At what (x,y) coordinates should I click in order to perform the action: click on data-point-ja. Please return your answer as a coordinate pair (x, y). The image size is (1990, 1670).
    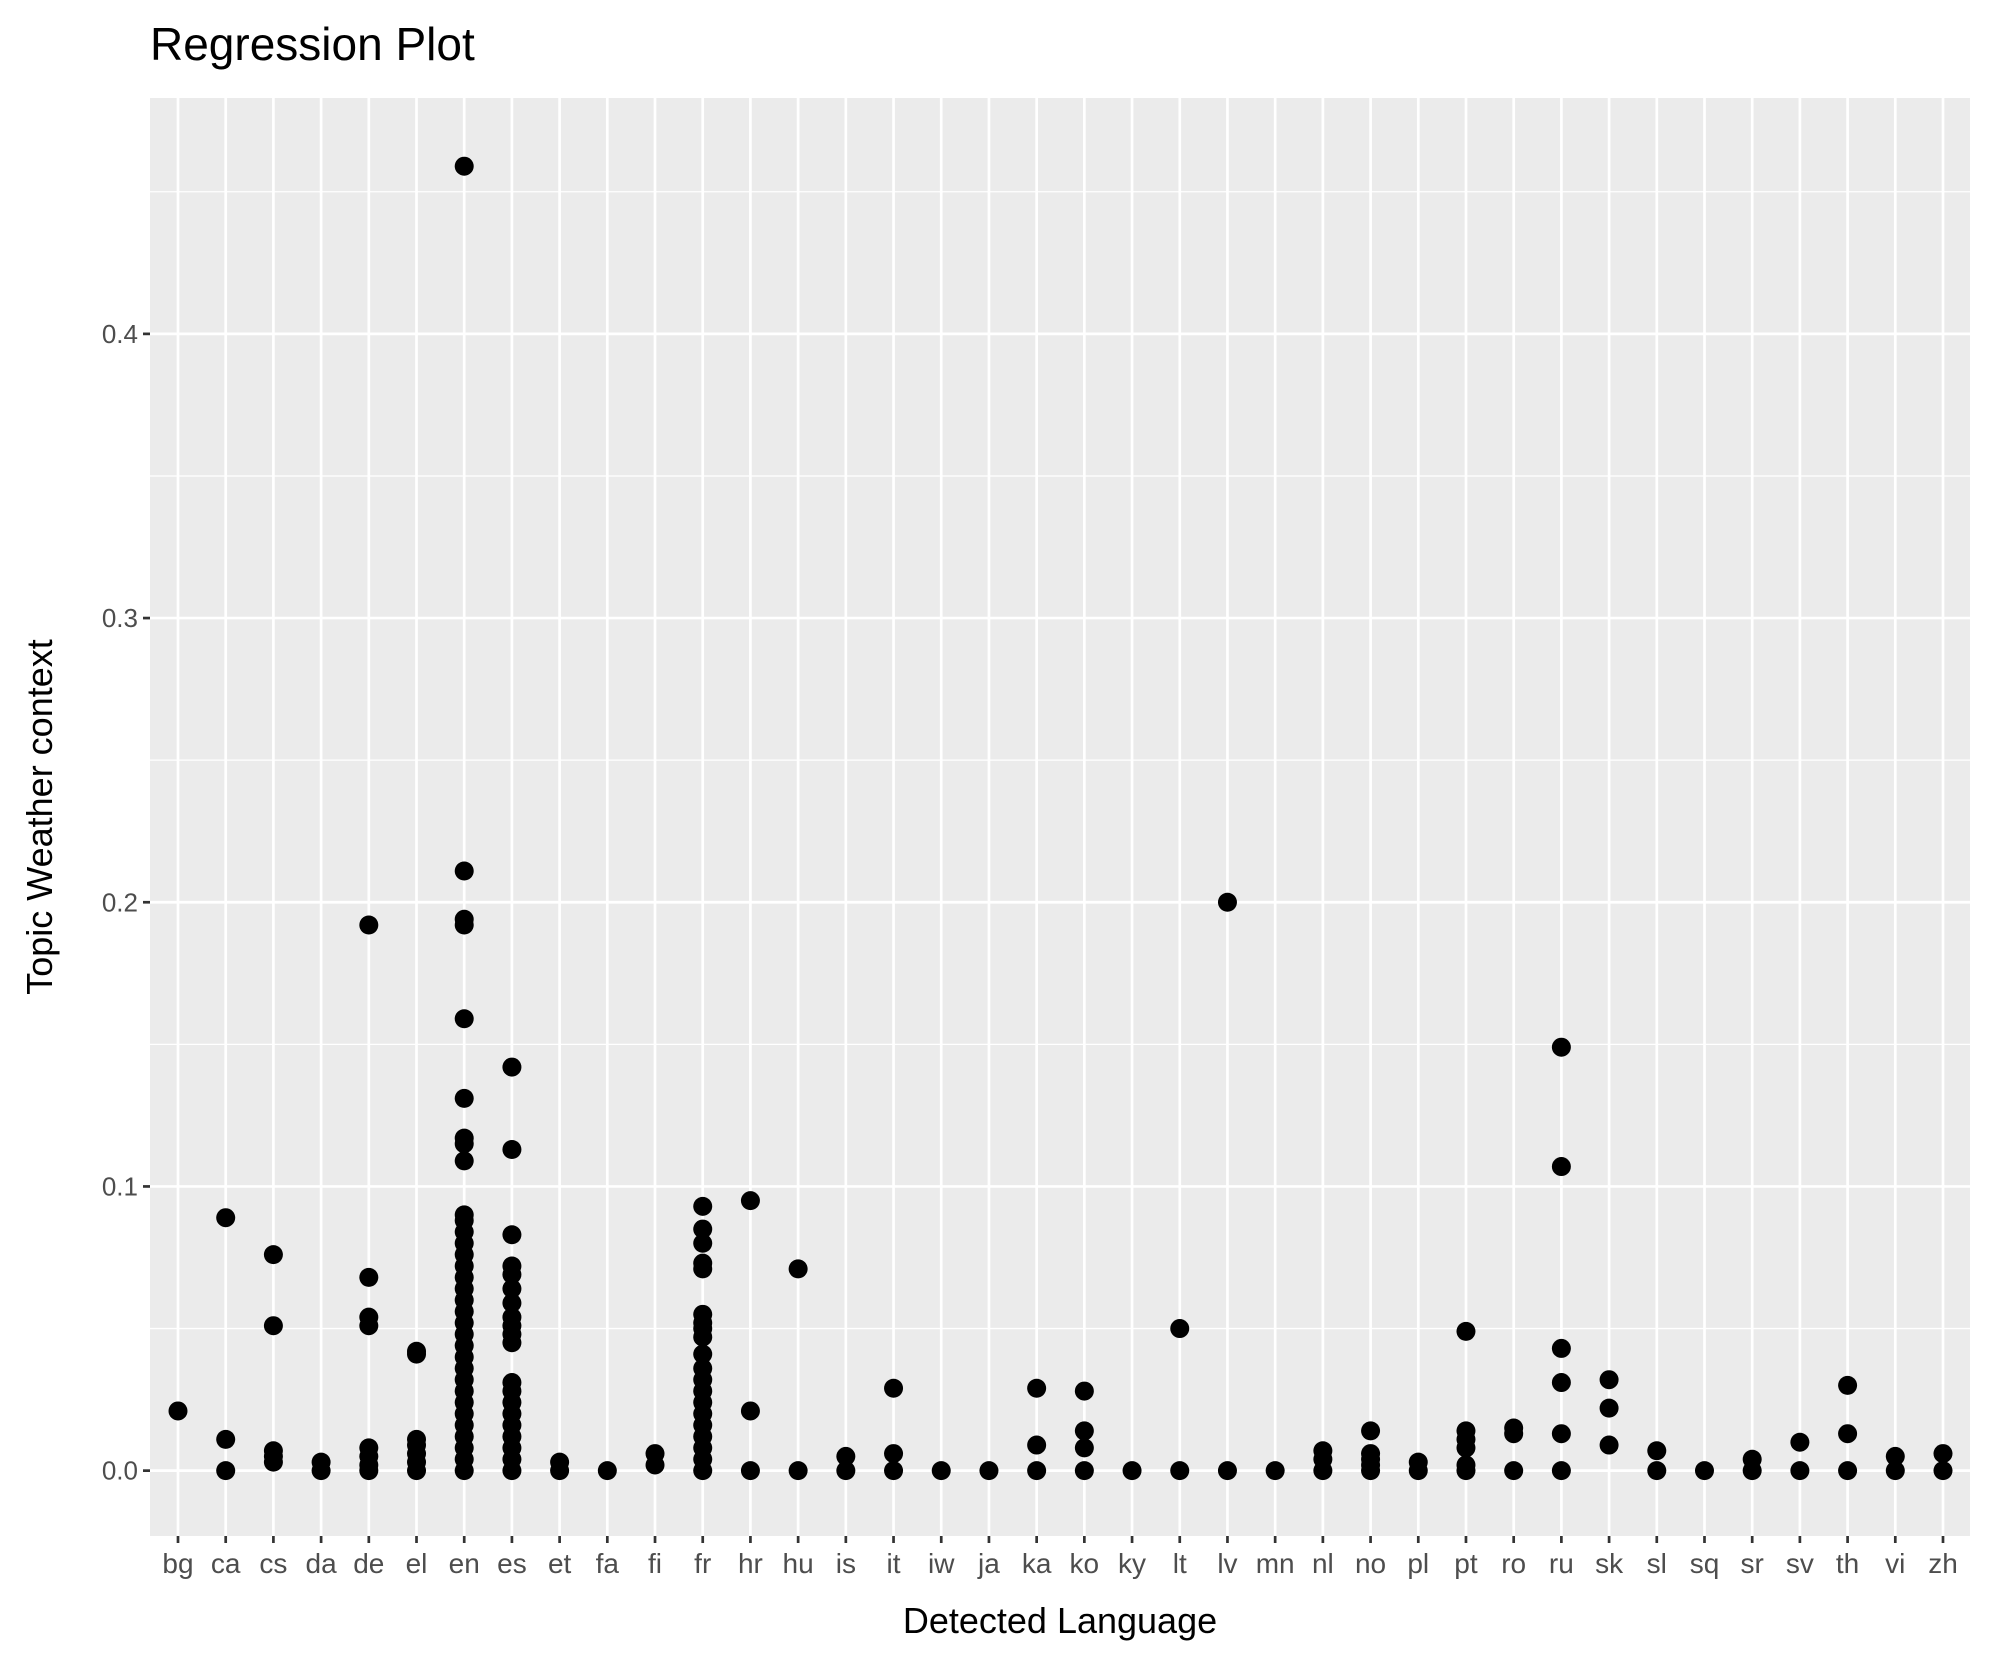
    Looking at the image, I should click on (989, 1471).